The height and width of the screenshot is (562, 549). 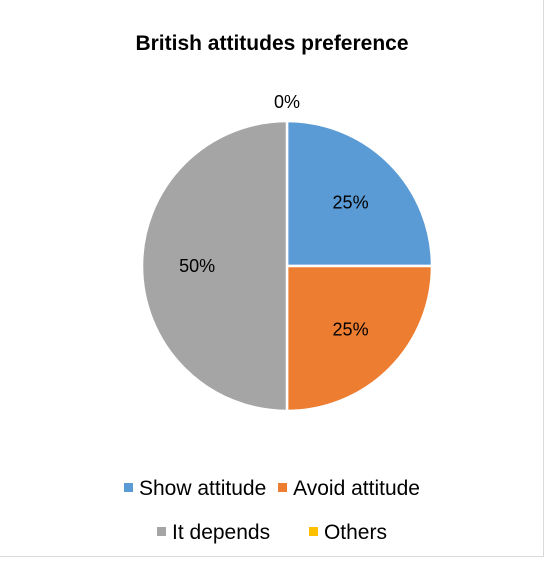 What do you see at coordinates (313, 531) in the screenshot?
I see `legend-swatch-others` at bounding box center [313, 531].